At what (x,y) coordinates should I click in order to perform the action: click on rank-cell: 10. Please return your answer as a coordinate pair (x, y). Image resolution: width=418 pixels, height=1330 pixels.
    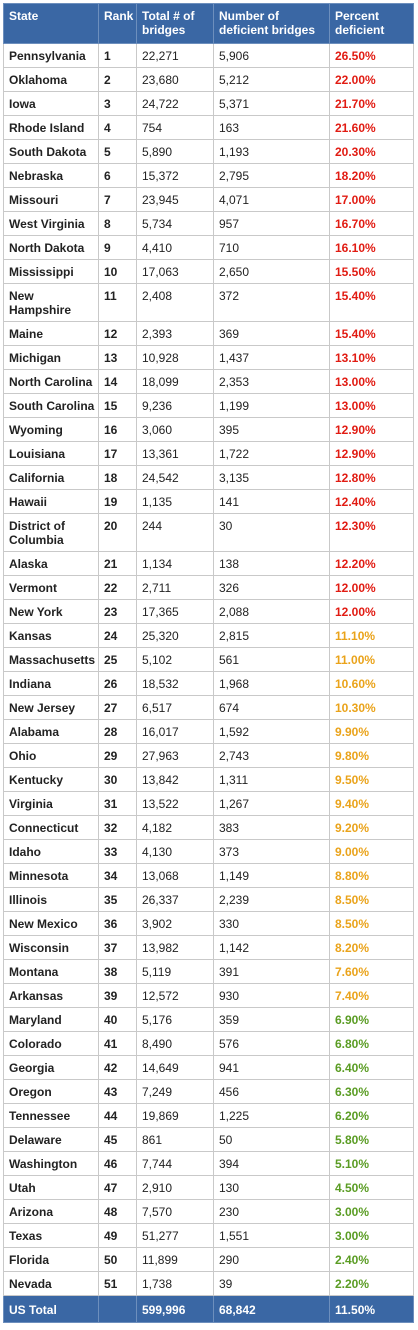
    Looking at the image, I should click on (117, 271).